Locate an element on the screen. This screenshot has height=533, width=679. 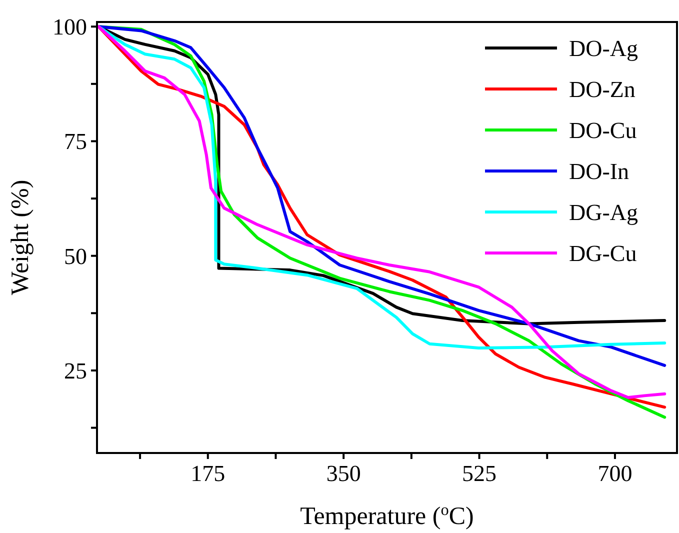
y-axis-title: Weight (%) is located at coordinates (20, 238).